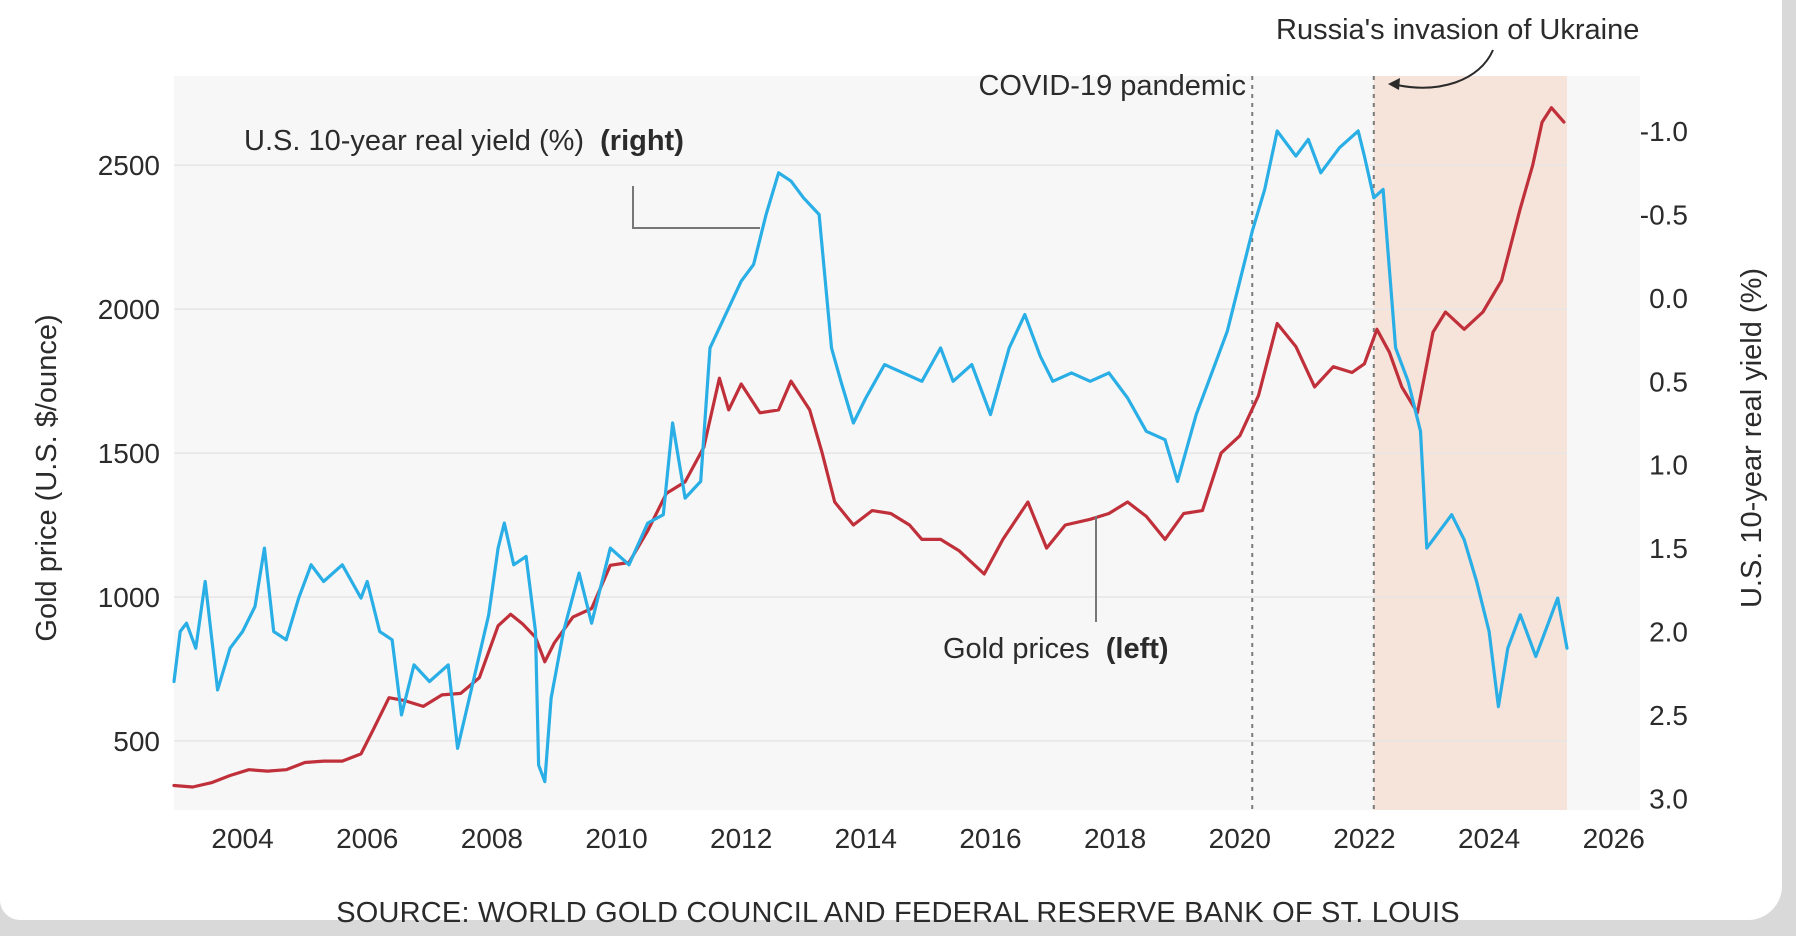  What do you see at coordinates (741, 838) in the screenshot?
I see `x-tick-2012: 2012` at bounding box center [741, 838].